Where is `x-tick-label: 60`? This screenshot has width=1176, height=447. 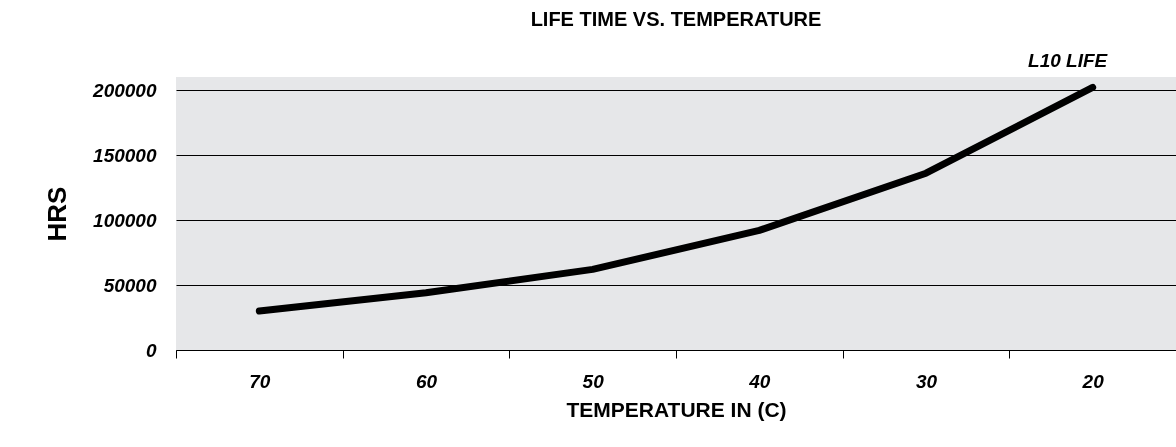 x-tick-label: 60 is located at coordinates (426, 381).